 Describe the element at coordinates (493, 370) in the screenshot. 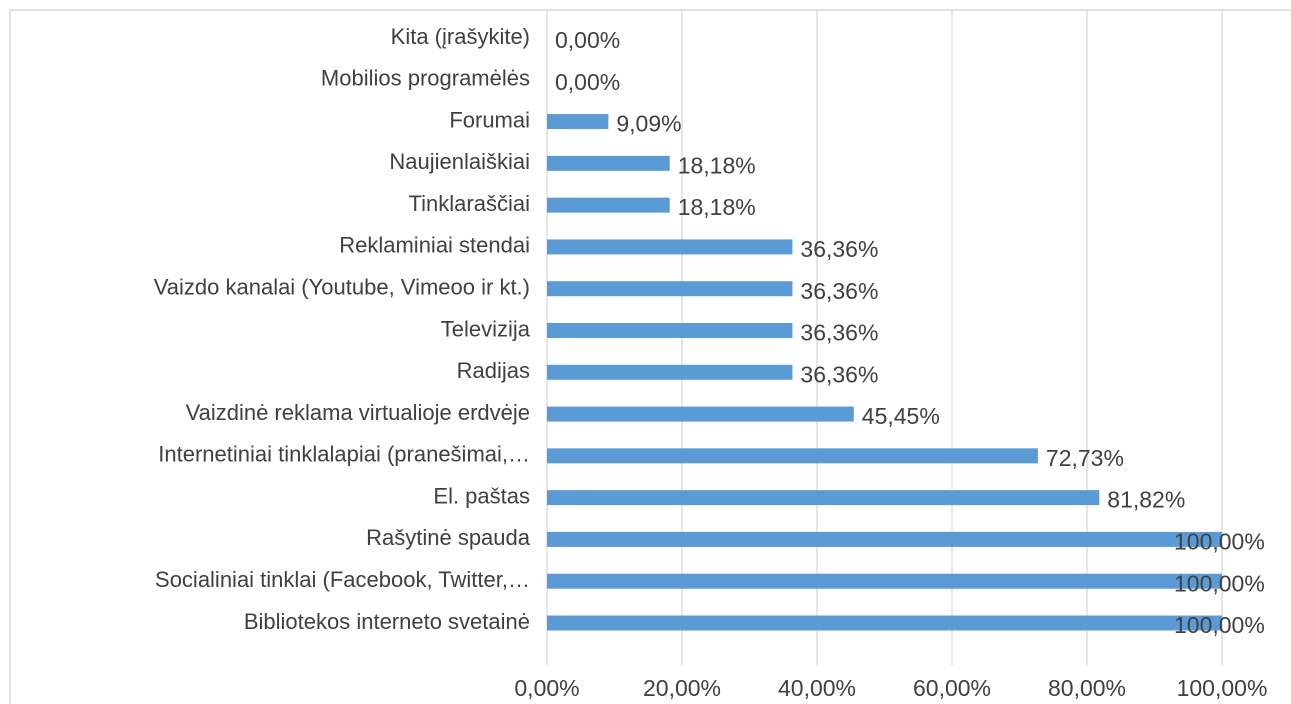

I see `y-tick-label: Radijas` at that location.